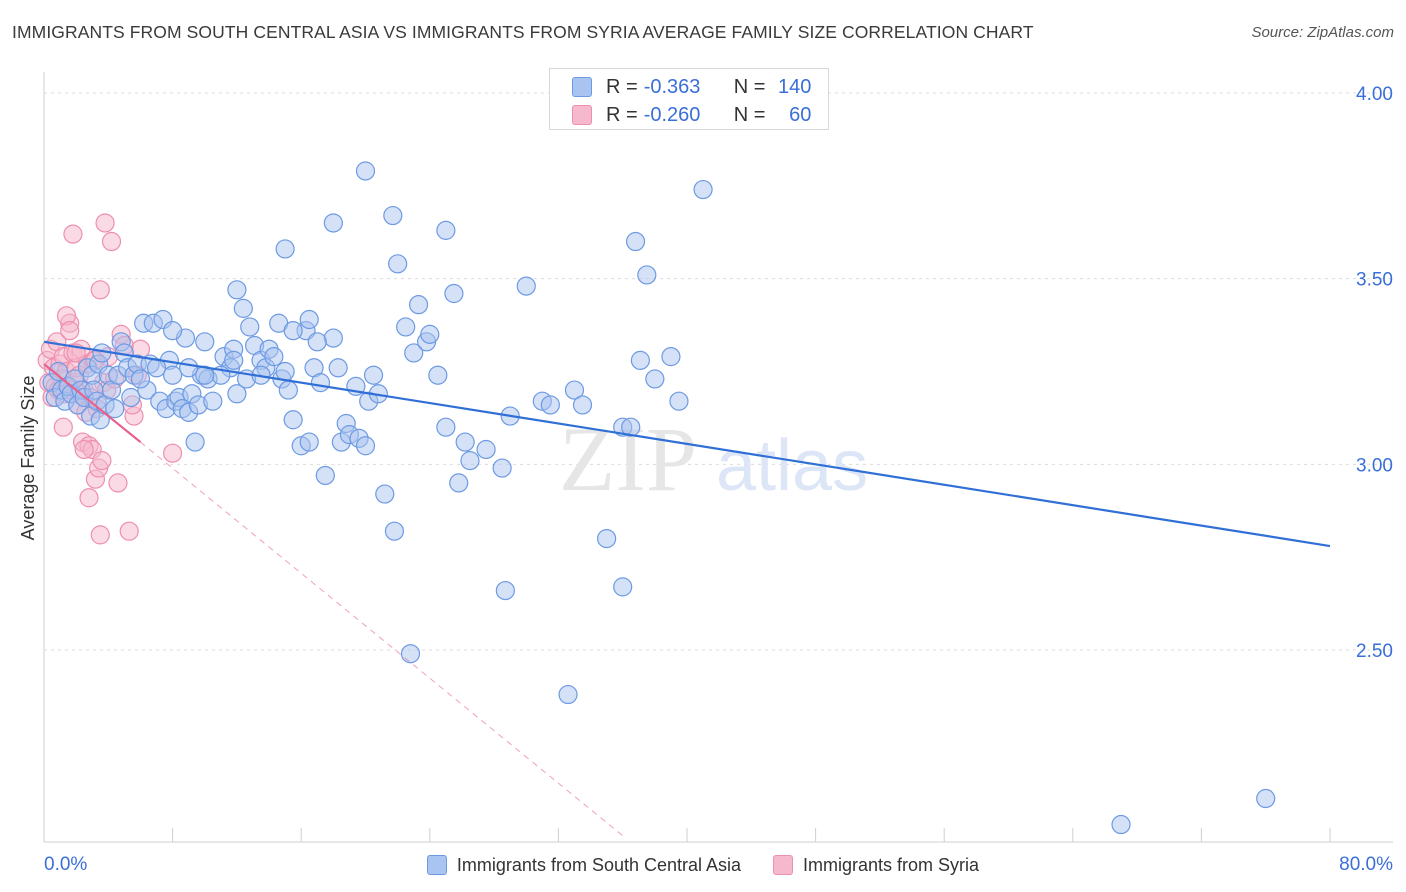 Image resolution: width=1406 pixels, height=892 pixels. What do you see at coordinates (672, 114) in the screenshot?
I see `r-value: -0.260` at bounding box center [672, 114].